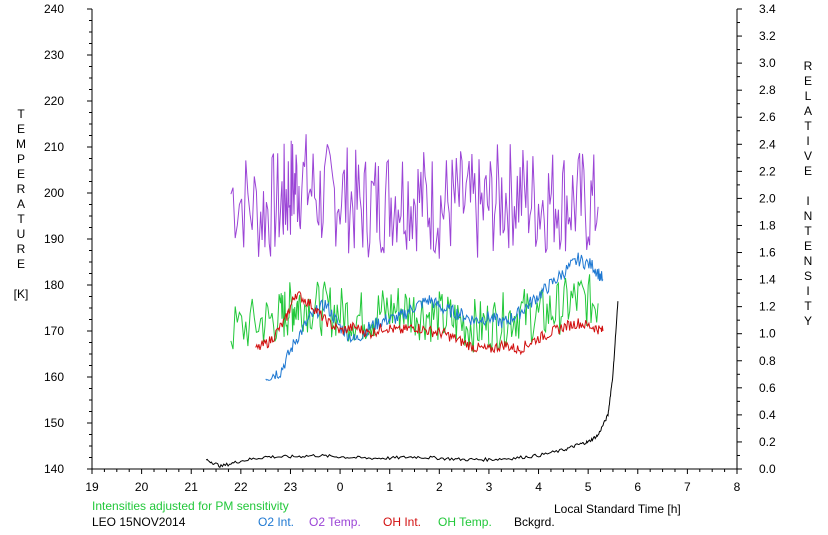 Image resolution: width=828 pixels, height=535 pixels. Describe the element at coordinates (767, 171) in the screenshot. I see `y-right-tick-label: 2.2` at that location.